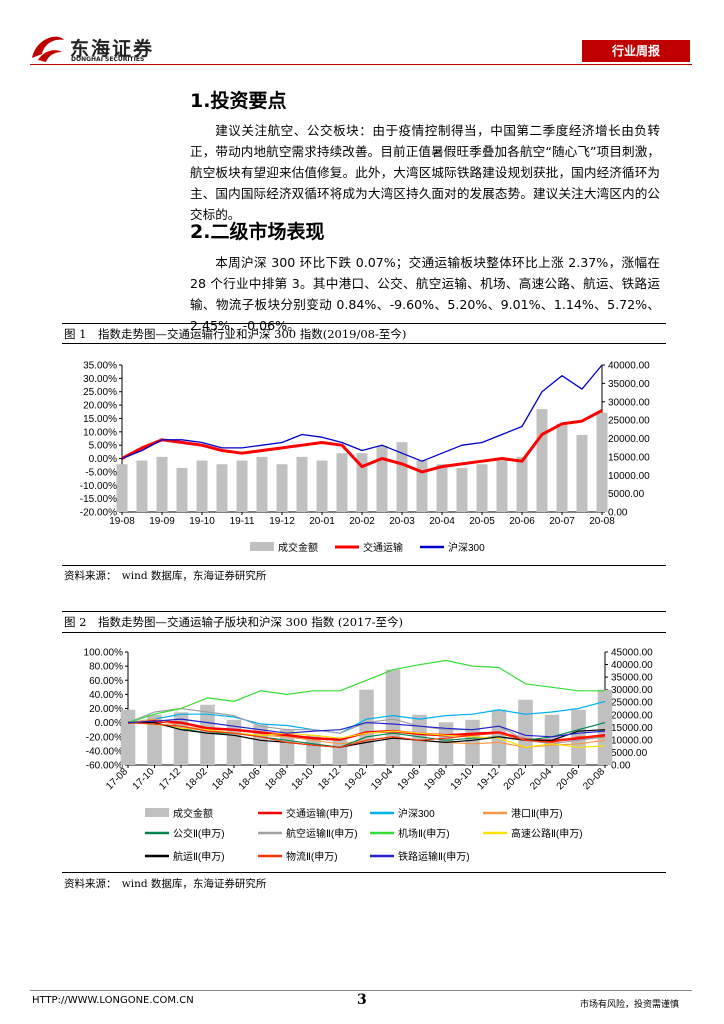 Image resolution: width=724 pixels, height=1024 pixels. What do you see at coordinates (362, 521) in the screenshot?
I see `x-tick-label: 20-02` at bounding box center [362, 521].